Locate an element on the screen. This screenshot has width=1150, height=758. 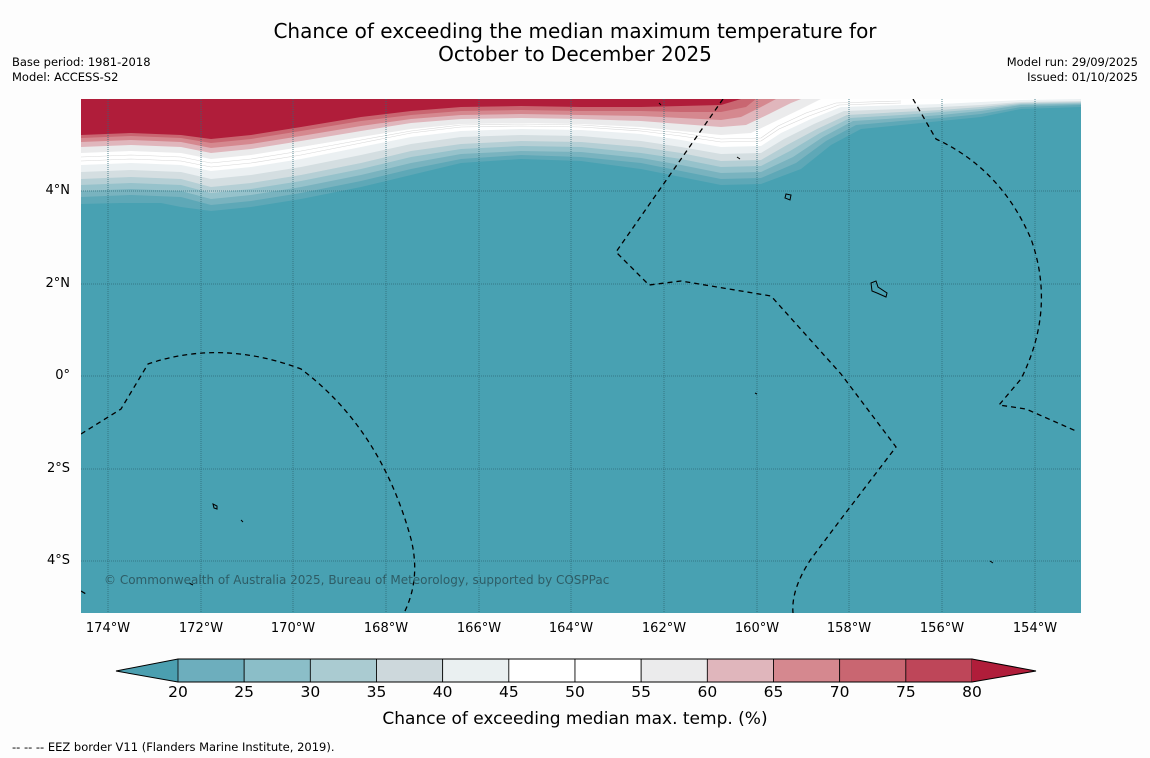
lon-label-156w: 156°W is located at coordinates (942, 628).